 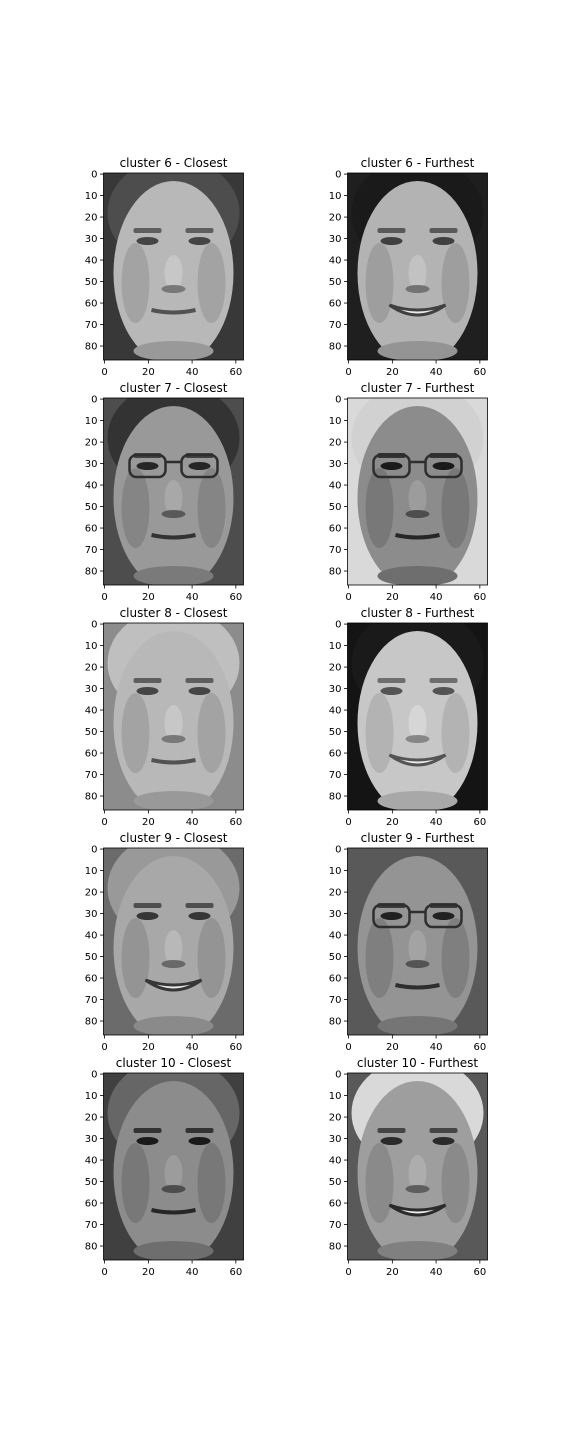 I want to click on subplot-title: cluster 10 - Closest, so click(x=174, y=1063).